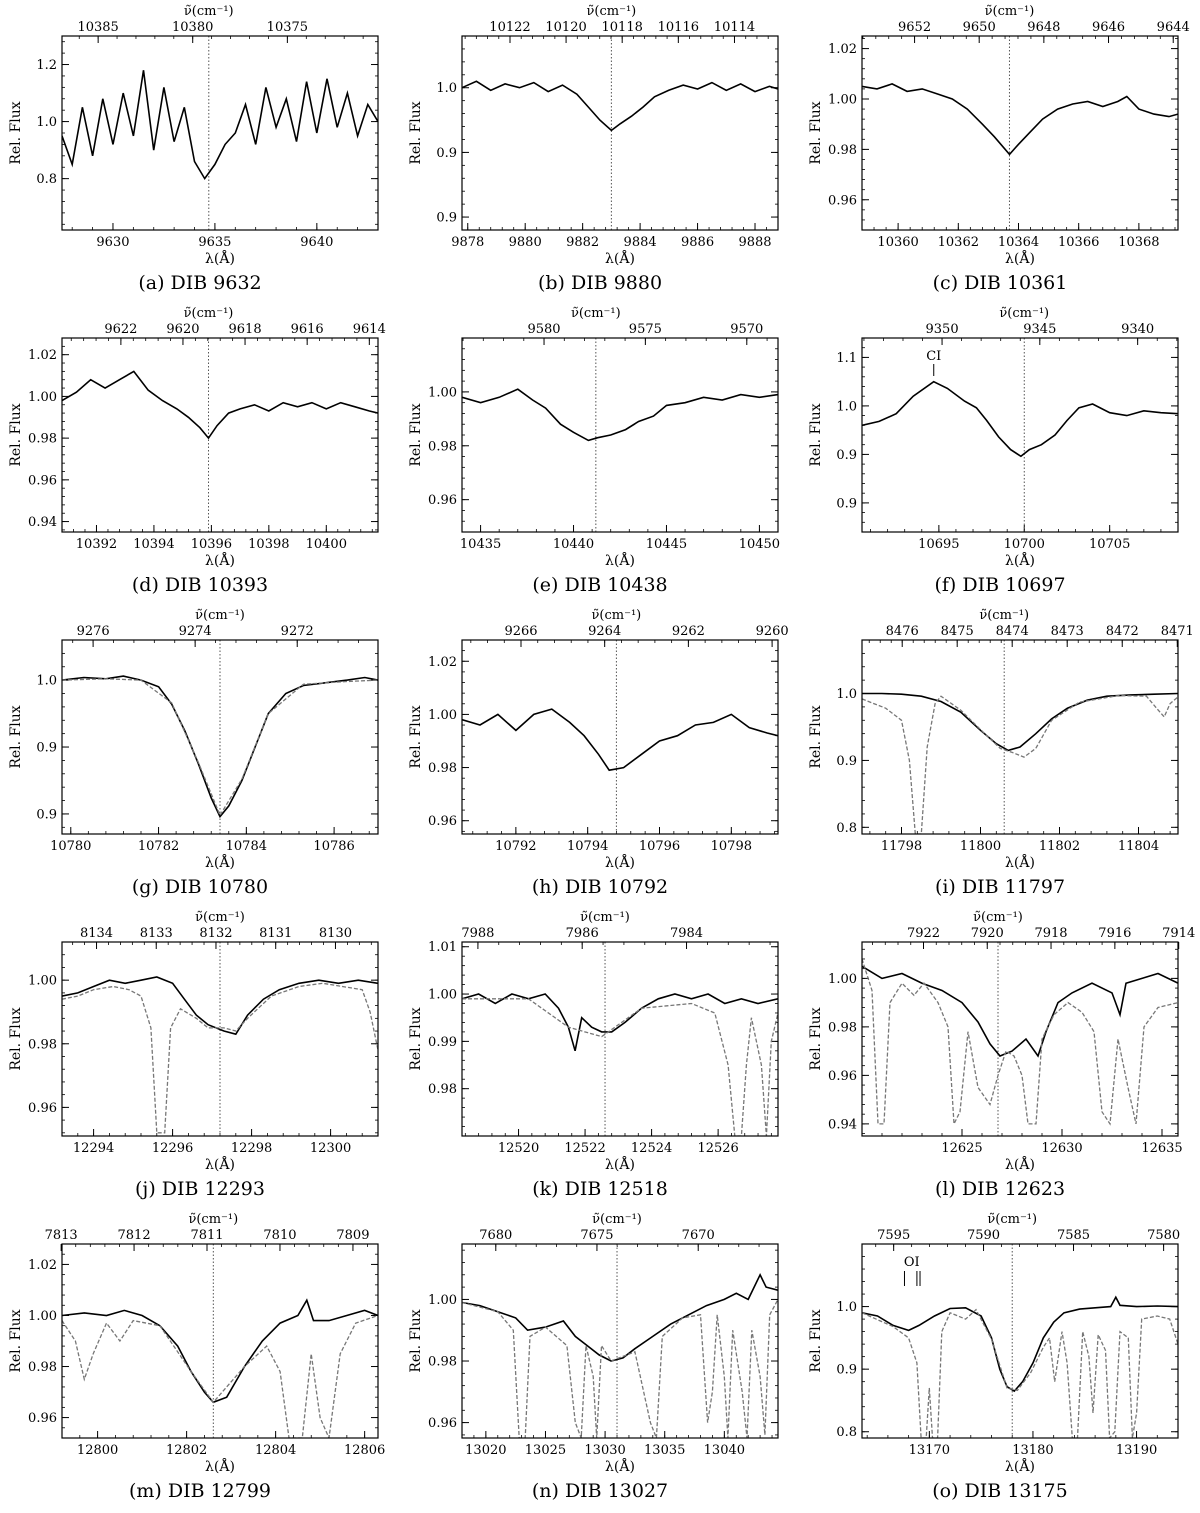 Image resolution: width=1200 pixels, height=1513 pixels. I want to click on x-tick-label: 9888, so click(754, 242).